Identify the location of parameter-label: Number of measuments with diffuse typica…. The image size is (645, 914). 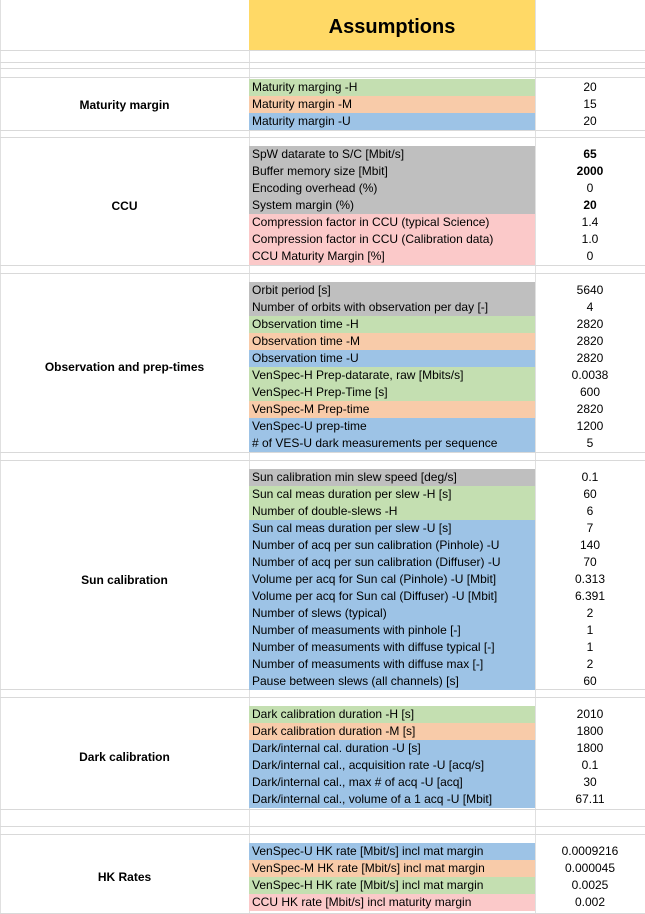
(392, 647).